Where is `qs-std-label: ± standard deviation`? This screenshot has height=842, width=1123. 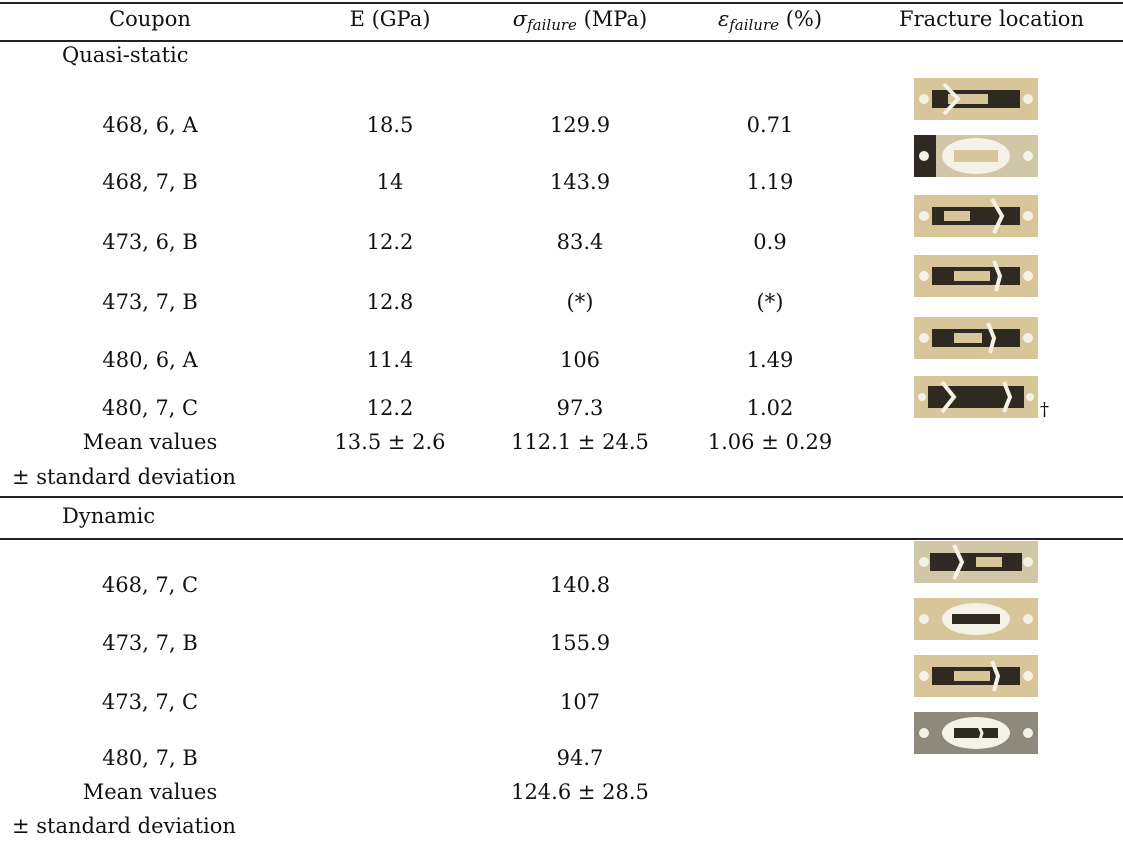 qs-std-label: ± standard deviation is located at coordinates (124, 477).